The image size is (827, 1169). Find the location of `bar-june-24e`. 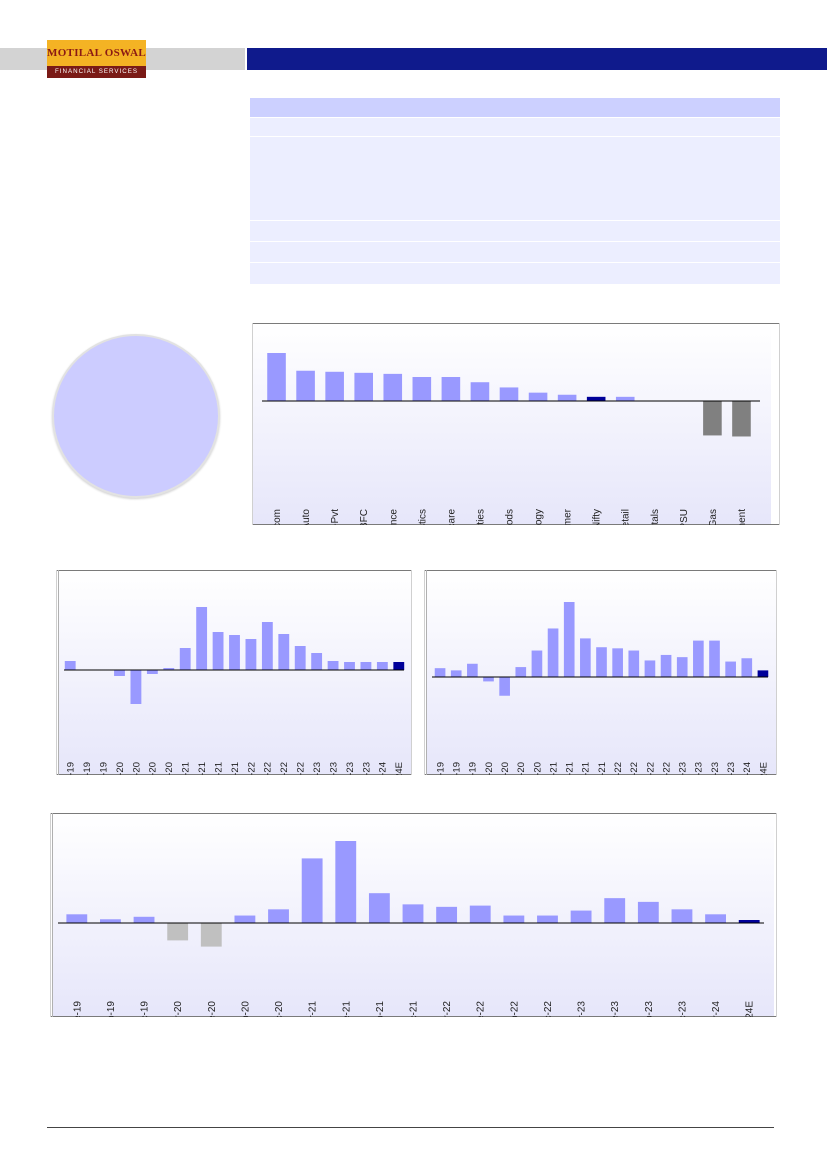

bar-june-24e is located at coordinates (399, 666).